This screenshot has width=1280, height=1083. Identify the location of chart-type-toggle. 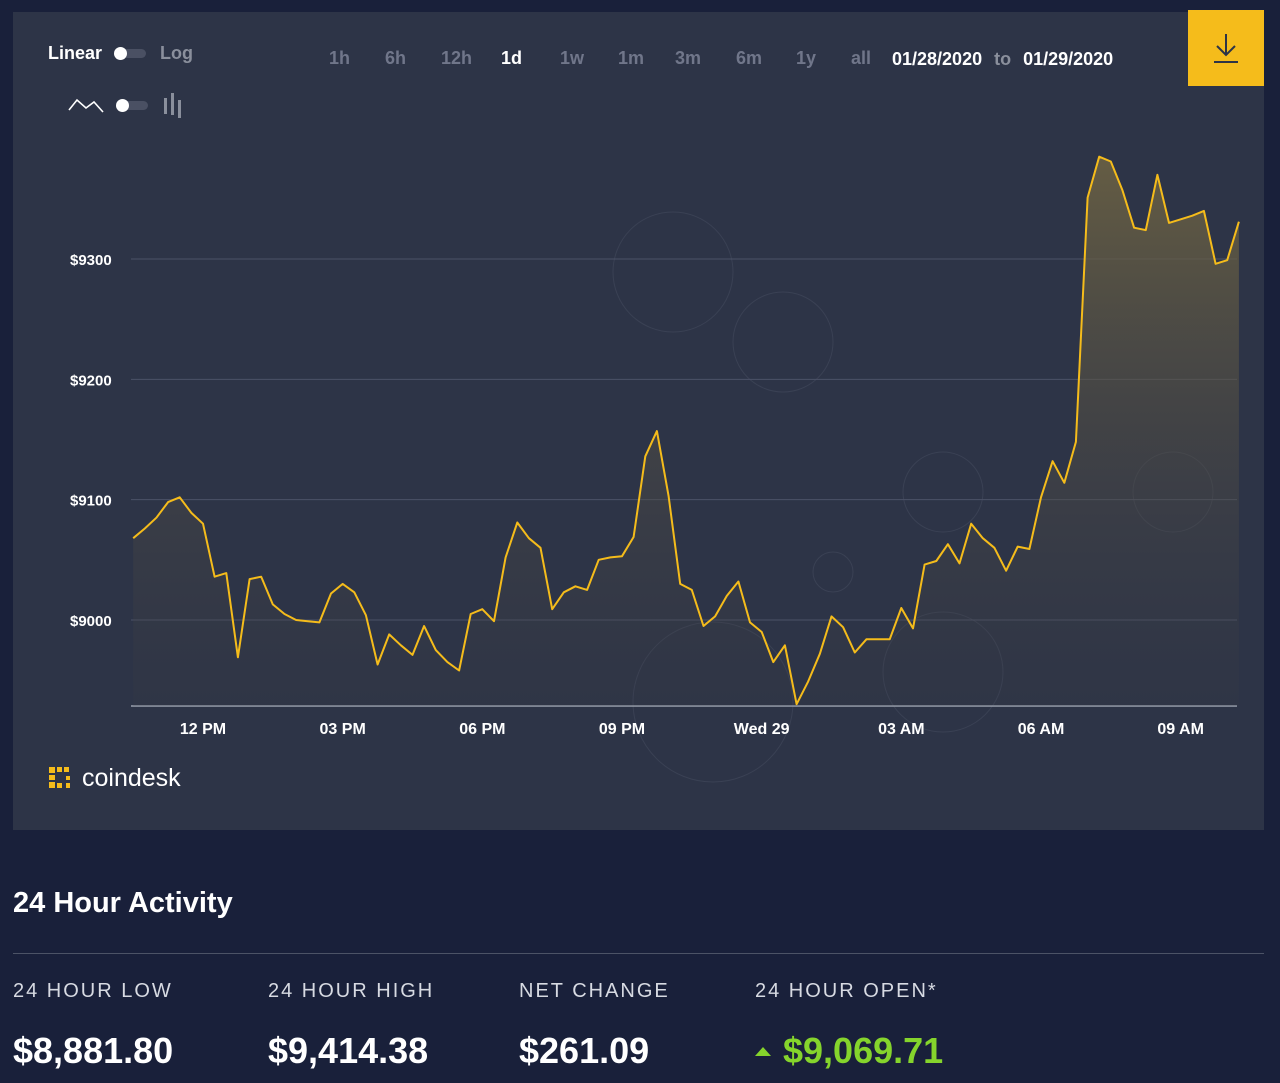
(127, 105).